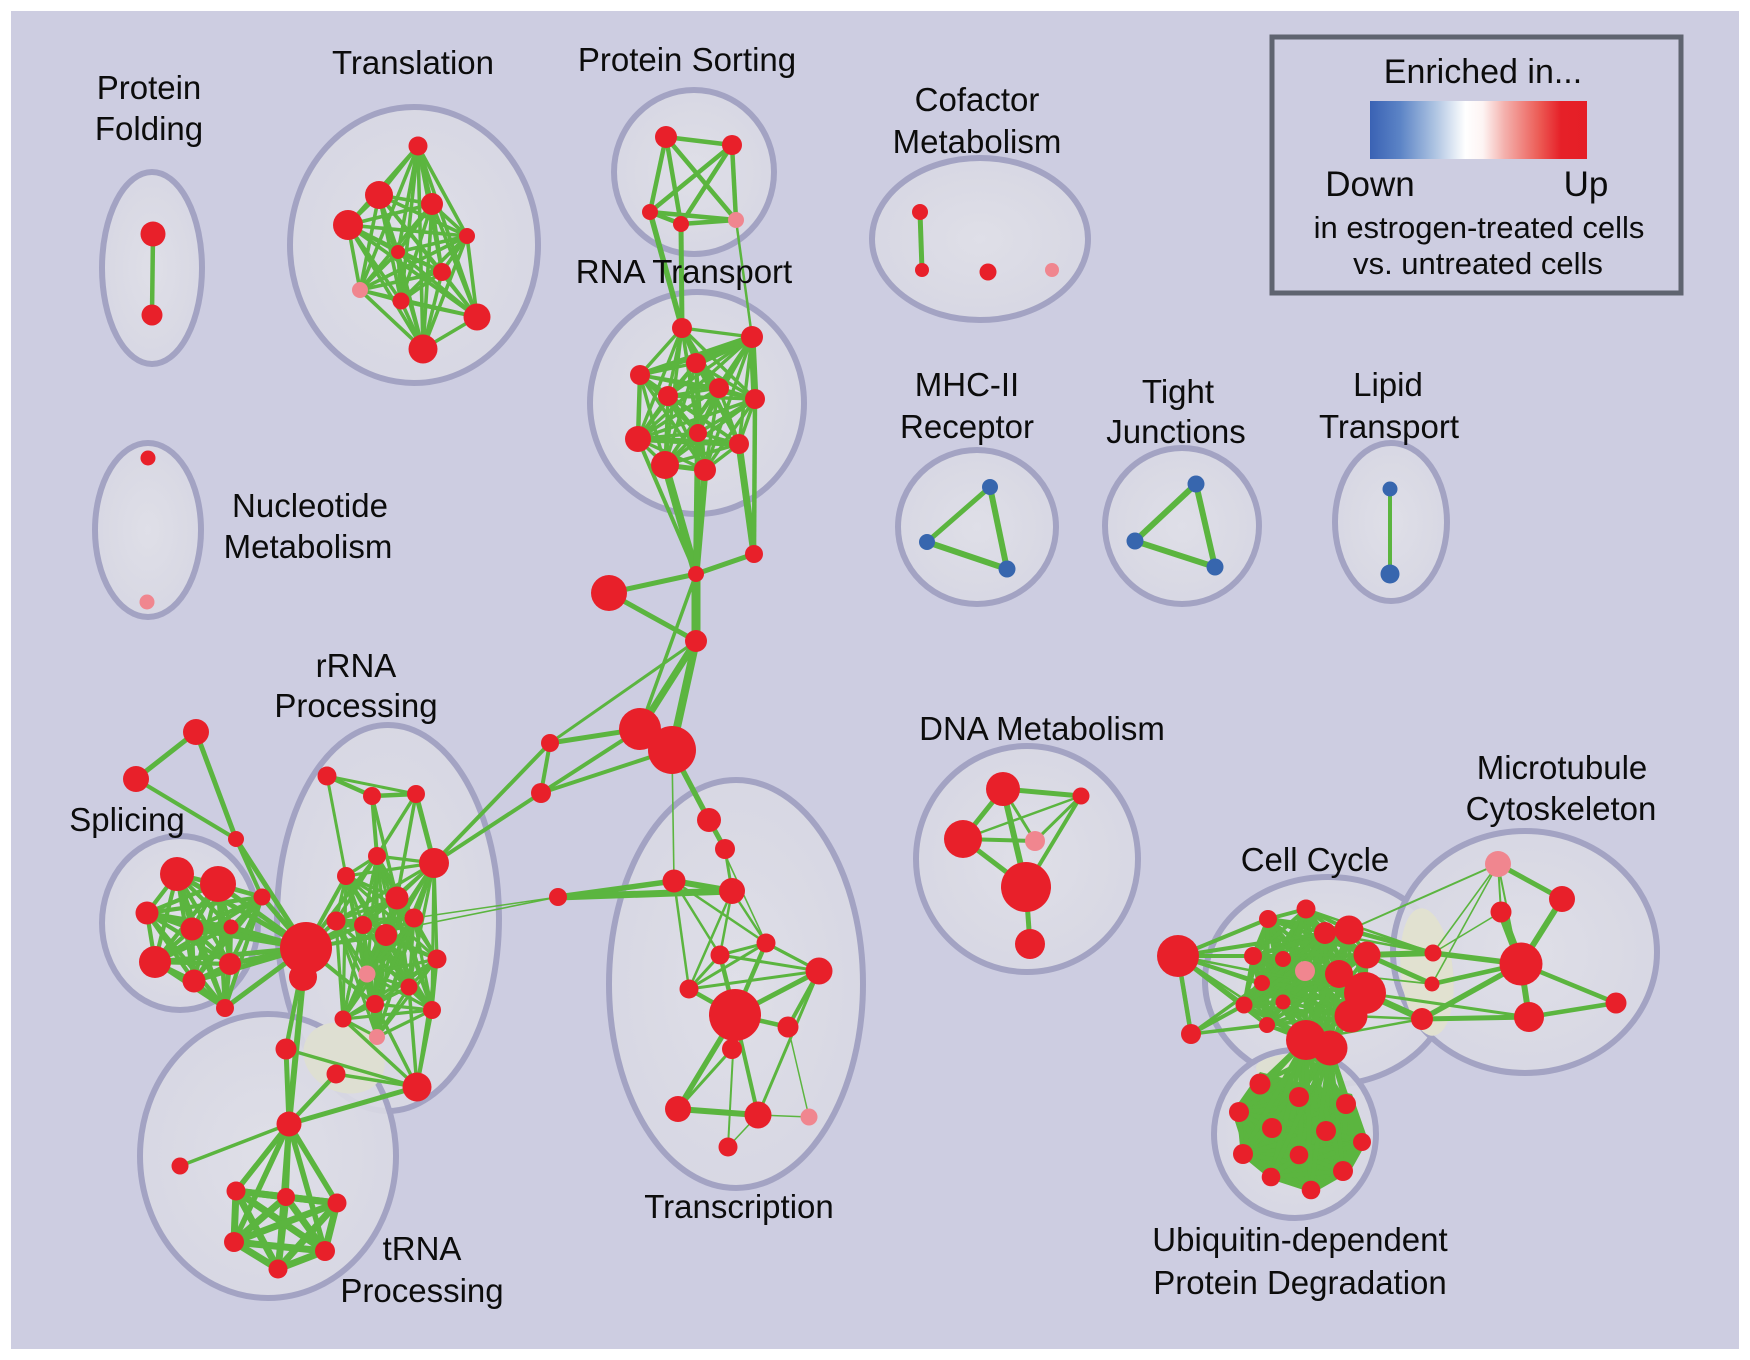 The image size is (1750, 1360). Describe the element at coordinates (687, 59) in the screenshot. I see `svg-text: Protein Sorting` at that location.